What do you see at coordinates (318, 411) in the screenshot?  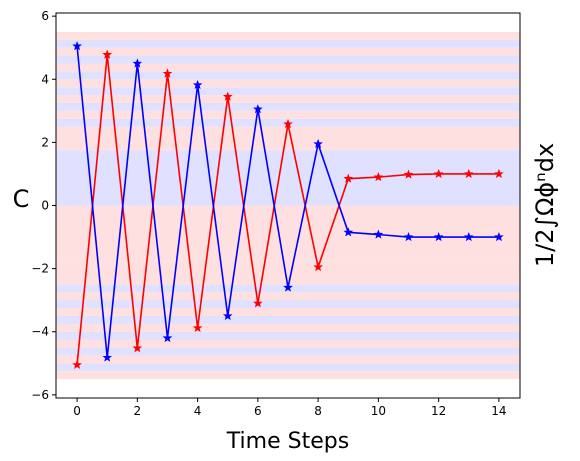 I see `x-tick-label: 8` at bounding box center [318, 411].